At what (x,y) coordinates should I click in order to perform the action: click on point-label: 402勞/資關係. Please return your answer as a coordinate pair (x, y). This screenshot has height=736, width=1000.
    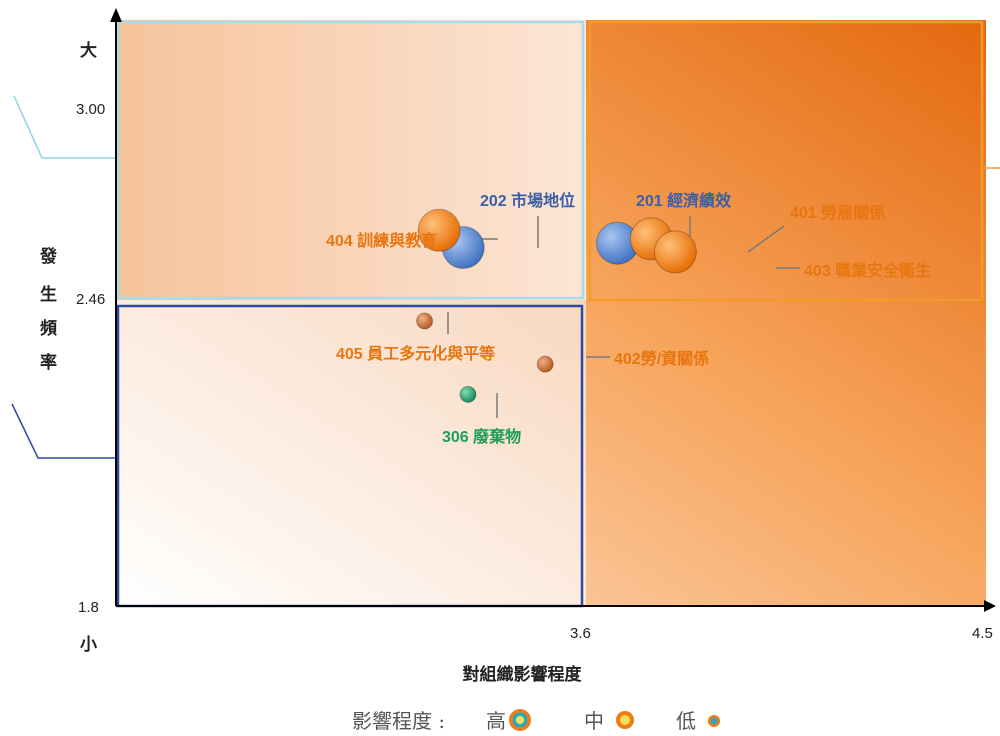
    Looking at the image, I should click on (661, 358).